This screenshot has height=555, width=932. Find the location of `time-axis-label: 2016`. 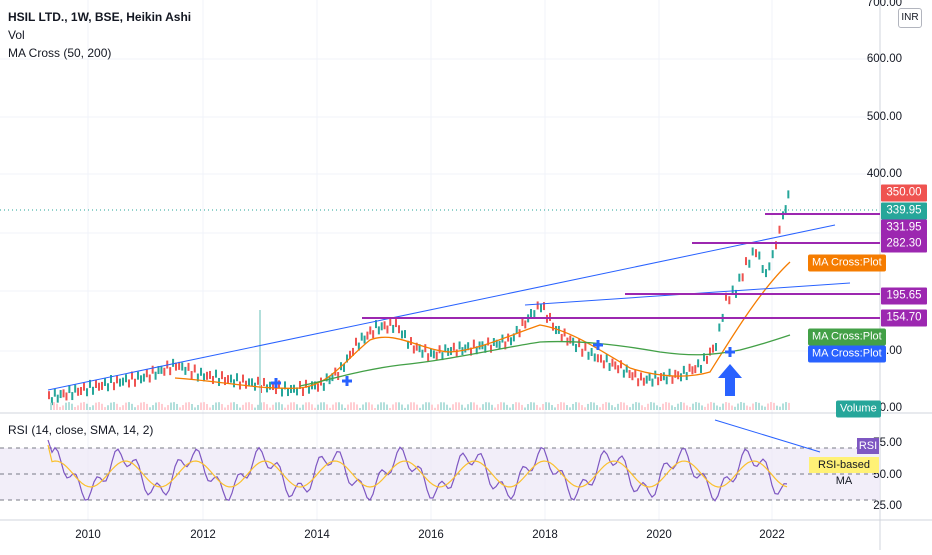

time-axis-label: 2016 is located at coordinates (431, 535).